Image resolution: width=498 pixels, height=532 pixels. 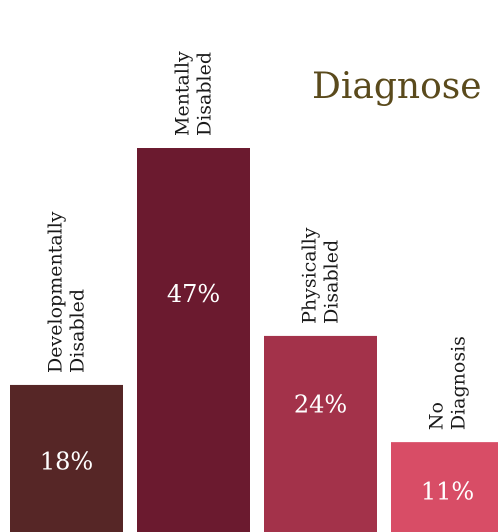 I want to click on category-label-1-line-0: Mentally, so click(x=183, y=93).